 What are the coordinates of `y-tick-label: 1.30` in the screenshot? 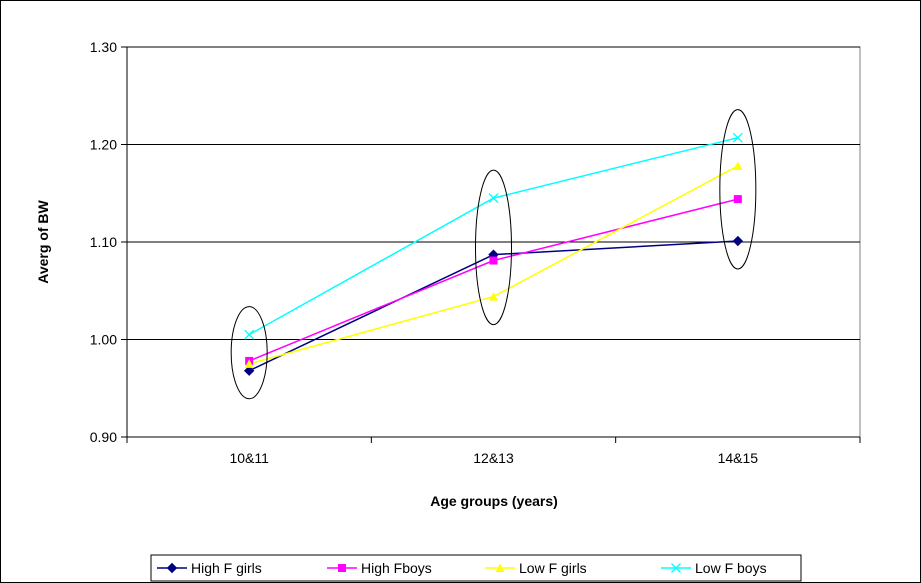 It's located at (103, 47).